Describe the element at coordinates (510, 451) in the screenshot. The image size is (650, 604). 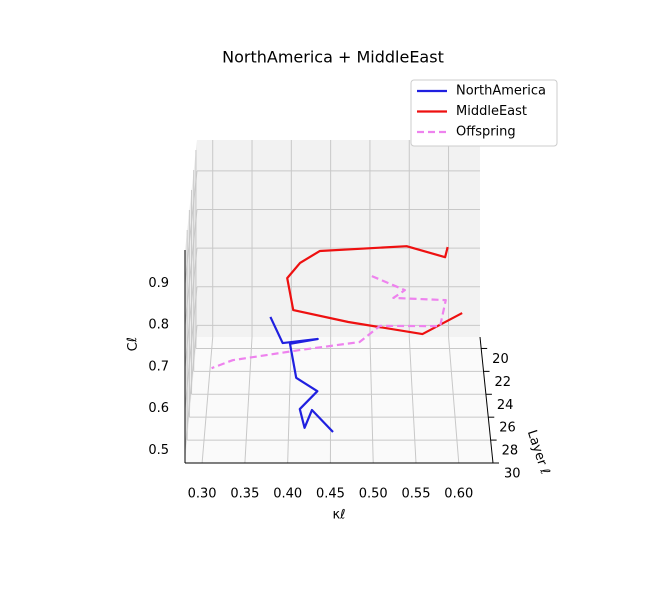
I see `y-tick-label: 28` at that location.